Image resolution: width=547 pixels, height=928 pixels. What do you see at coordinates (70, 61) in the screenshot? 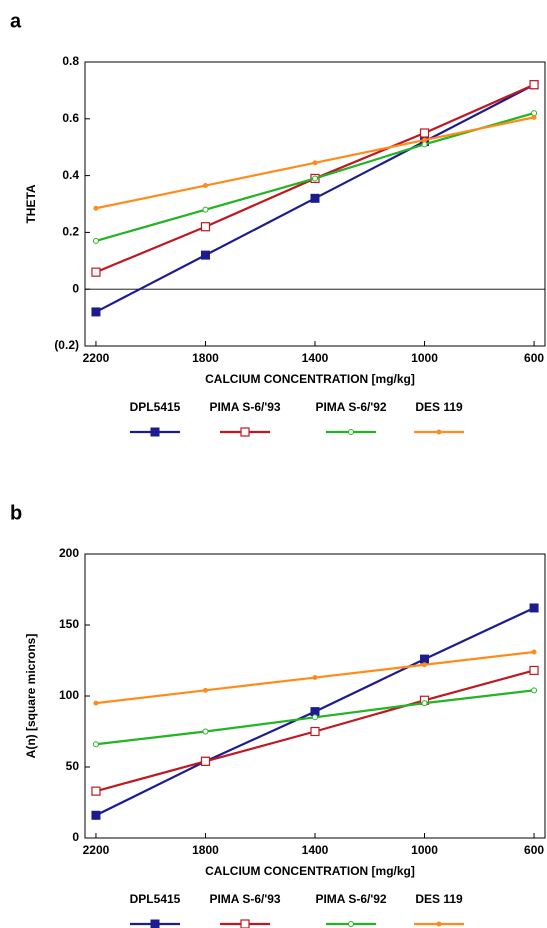
I see `y-tick-label: 0.8` at bounding box center [70, 61].